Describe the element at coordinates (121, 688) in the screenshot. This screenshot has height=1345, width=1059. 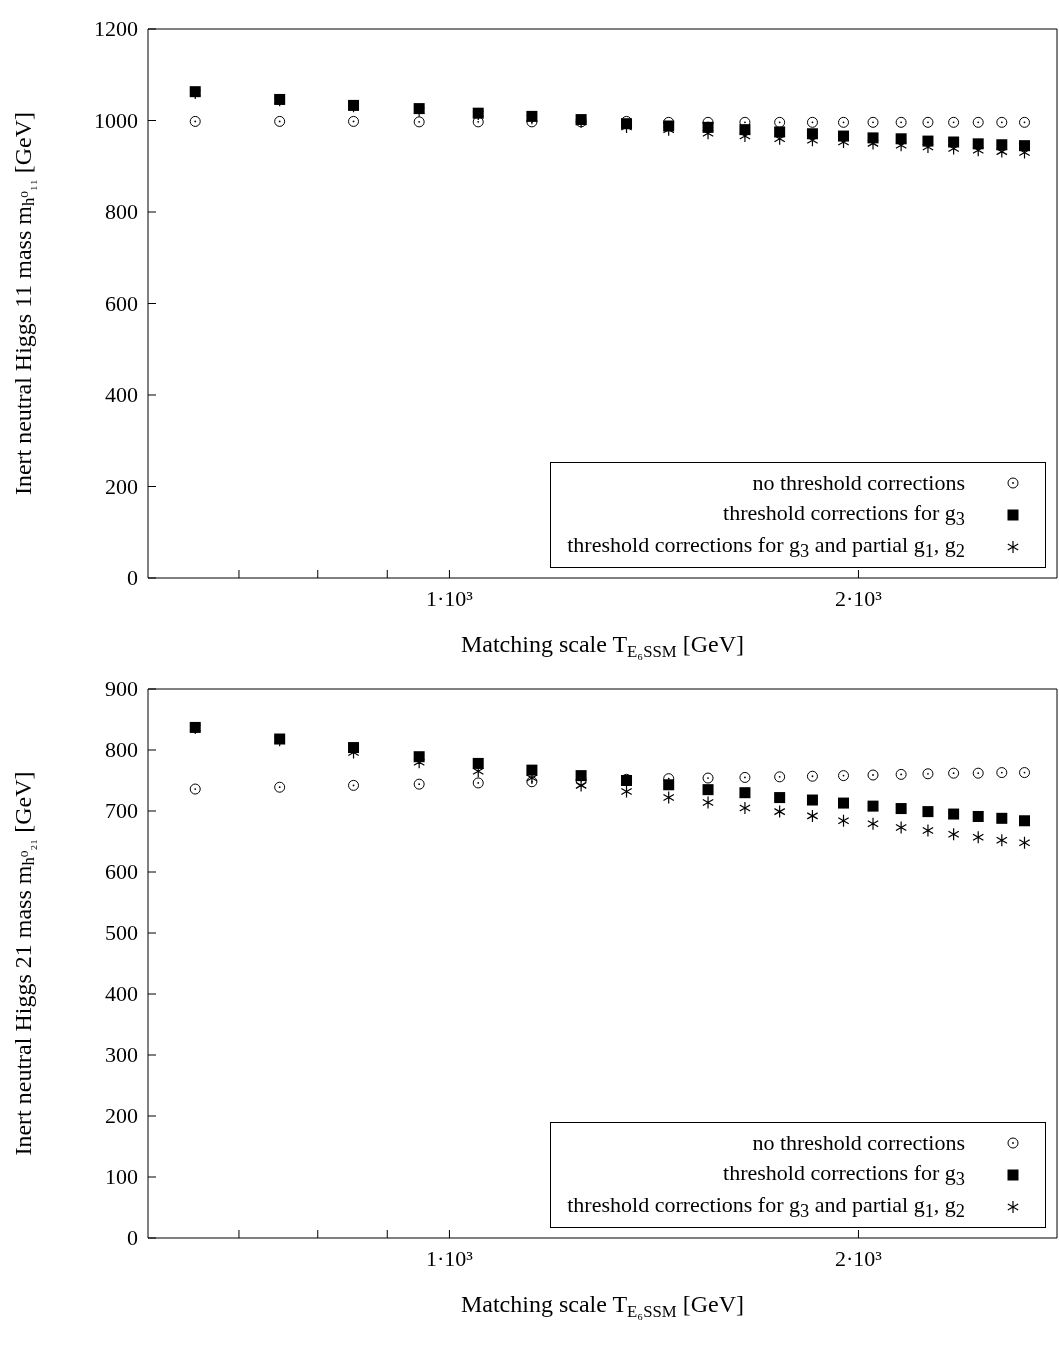
I see `y-tick-label: 900` at that location.